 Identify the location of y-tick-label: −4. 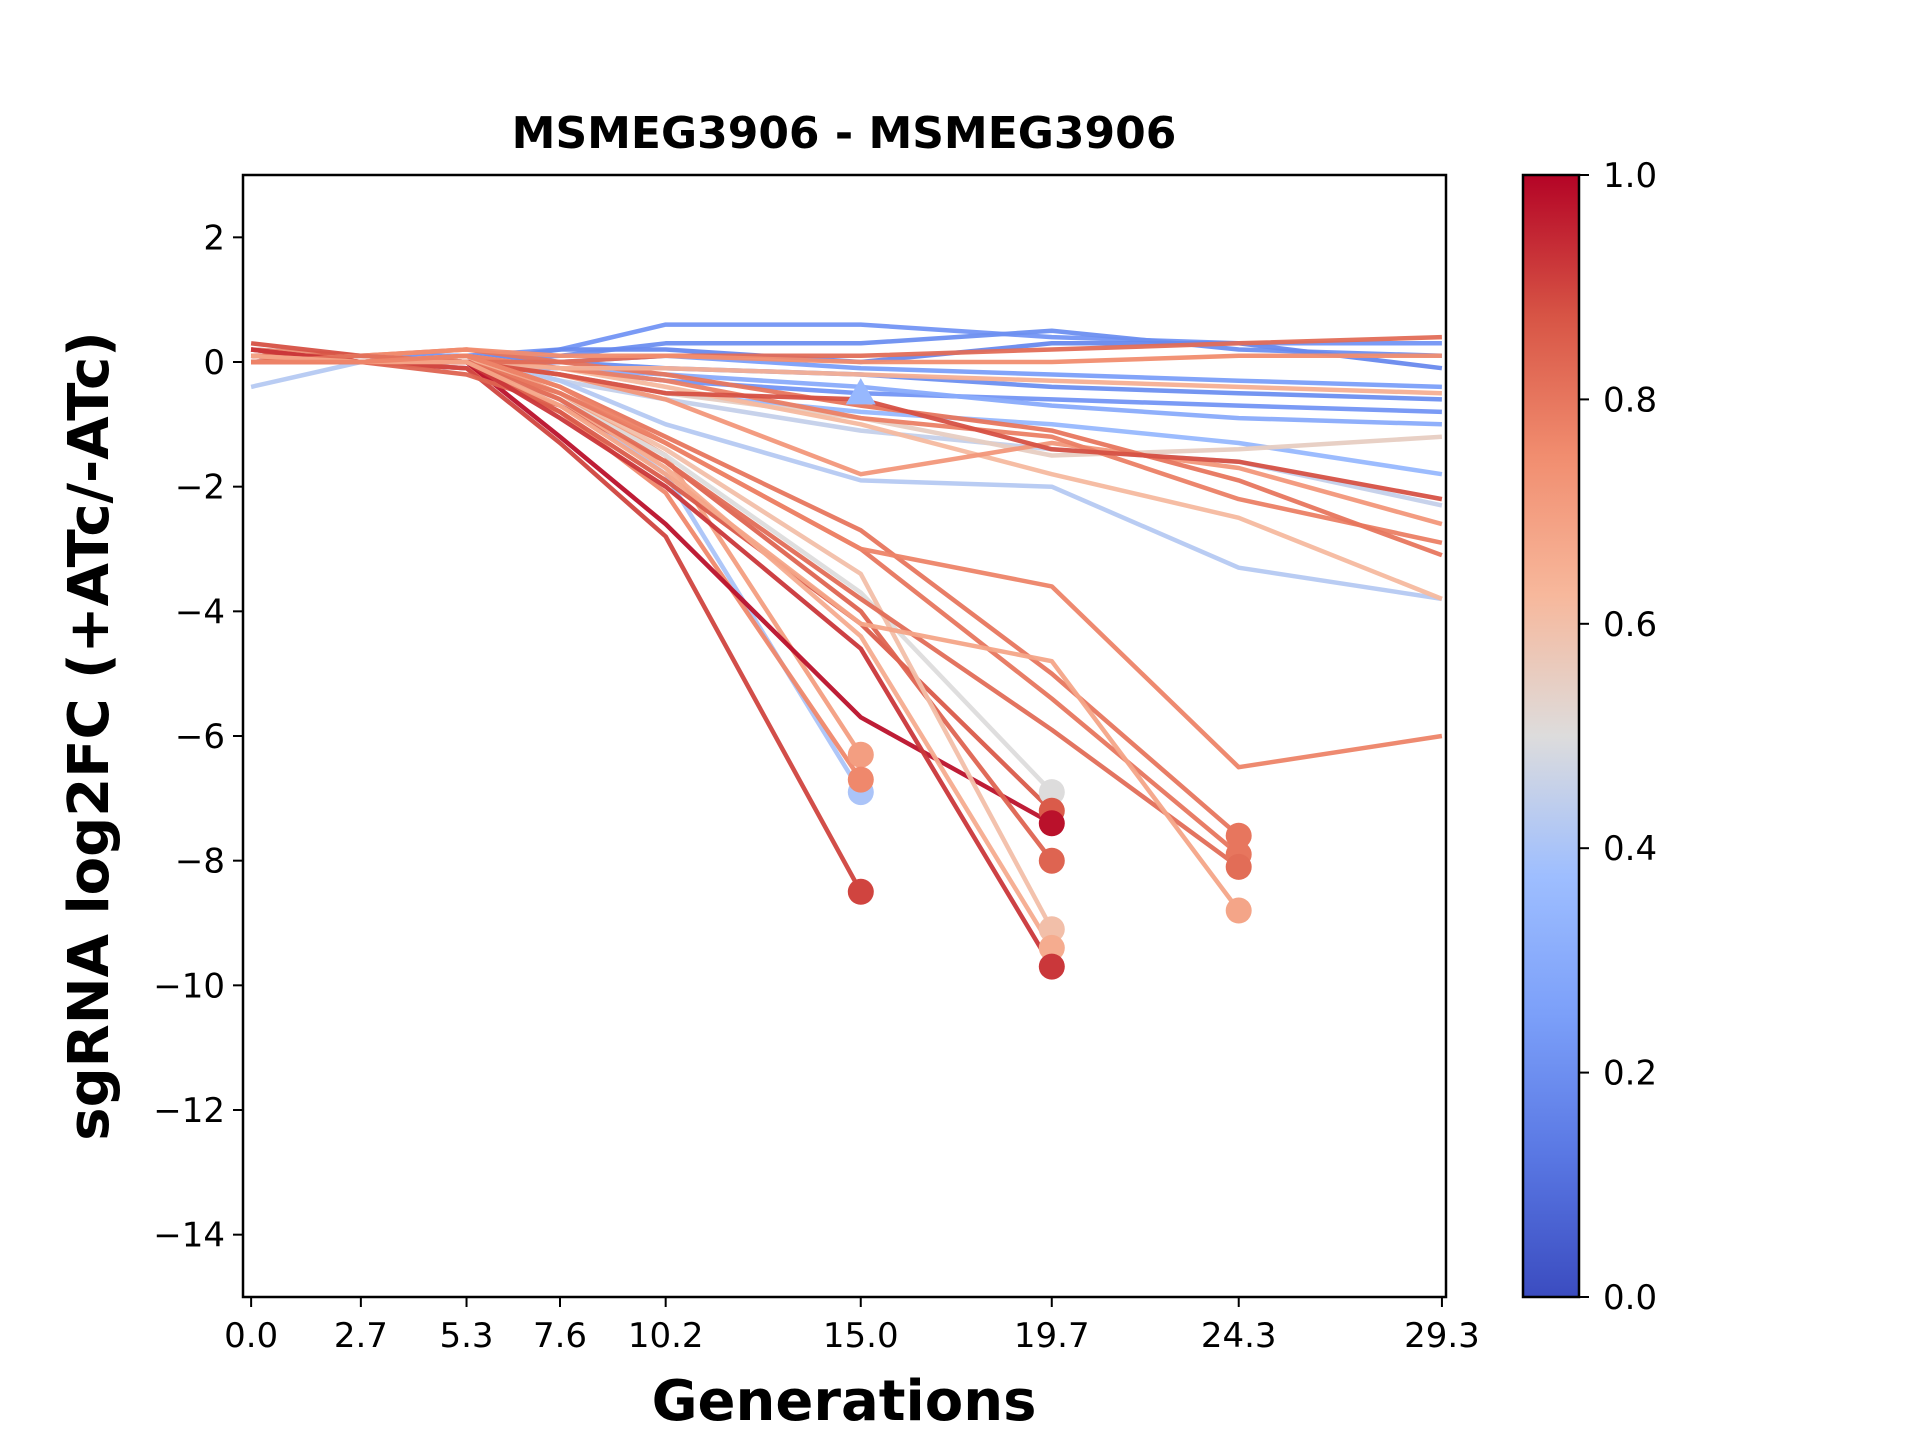
(200, 612).